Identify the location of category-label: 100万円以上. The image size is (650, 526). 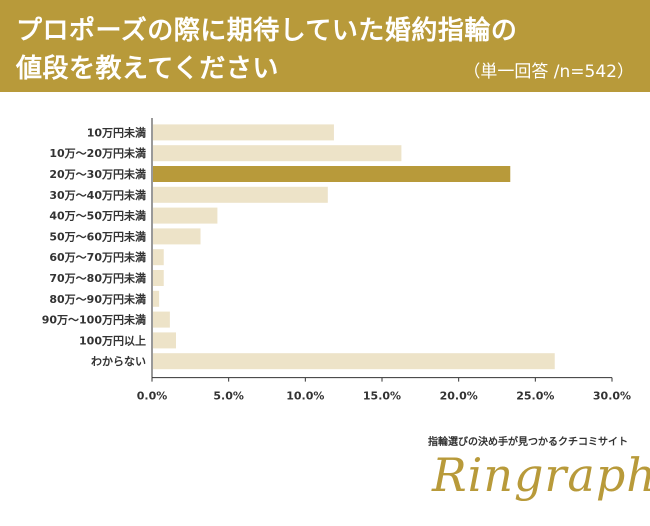
(112, 340).